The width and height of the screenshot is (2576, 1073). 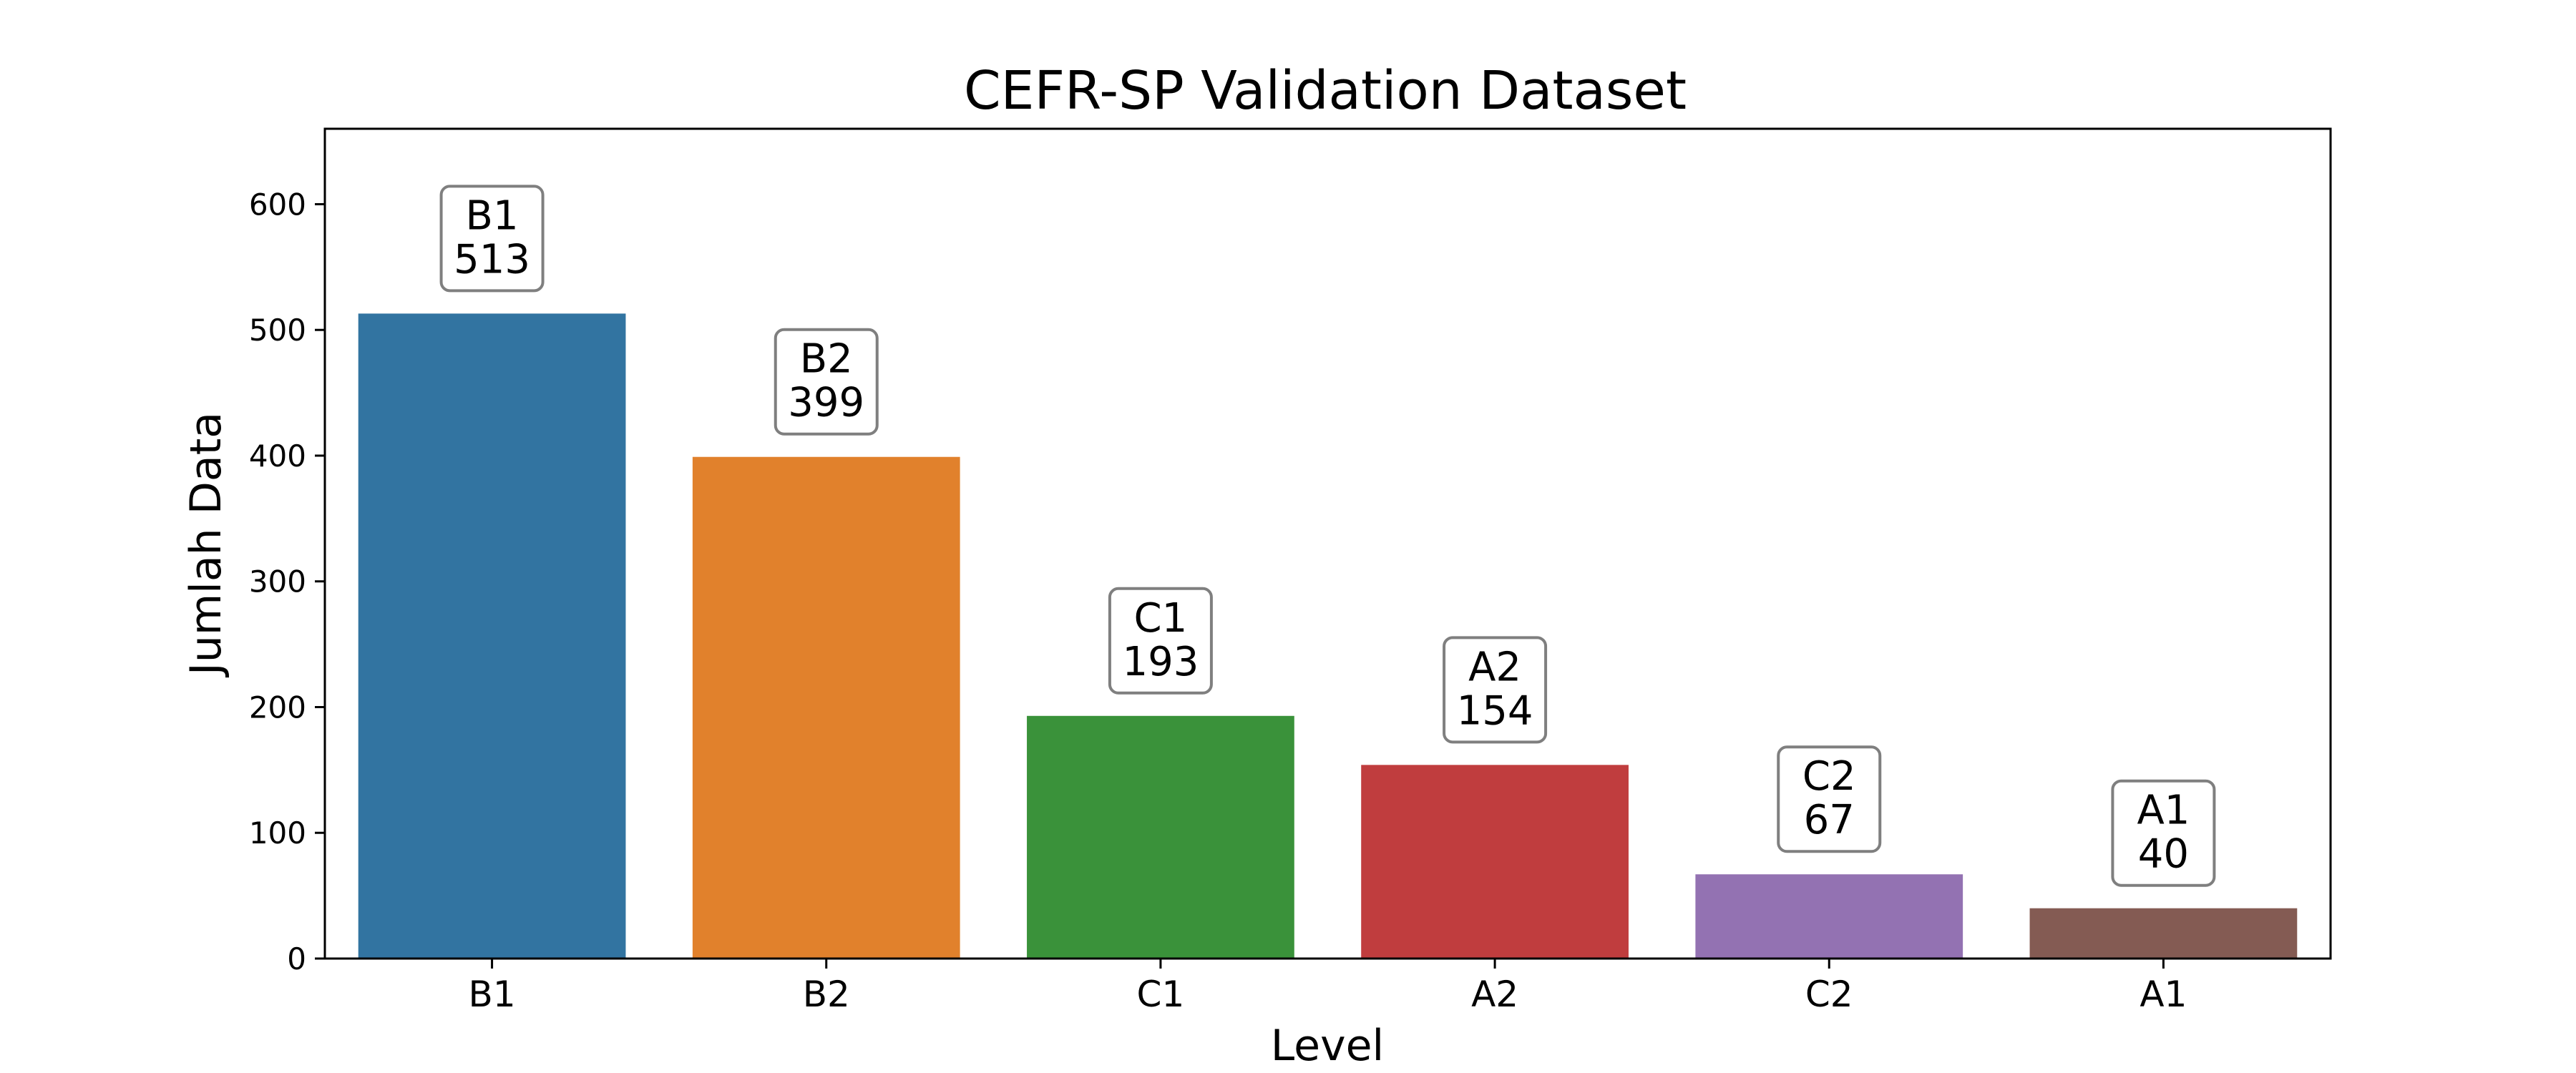 I want to click on data-label-value: 513, so click(x=492, y=259).